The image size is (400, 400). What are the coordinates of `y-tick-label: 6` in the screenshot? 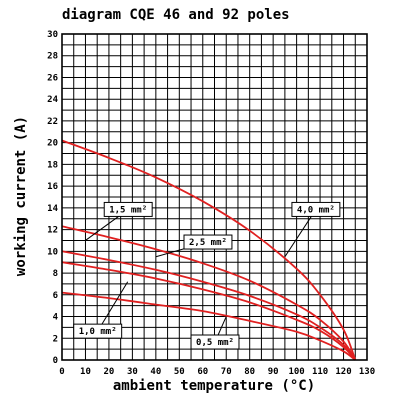 It's located at (55, 296).